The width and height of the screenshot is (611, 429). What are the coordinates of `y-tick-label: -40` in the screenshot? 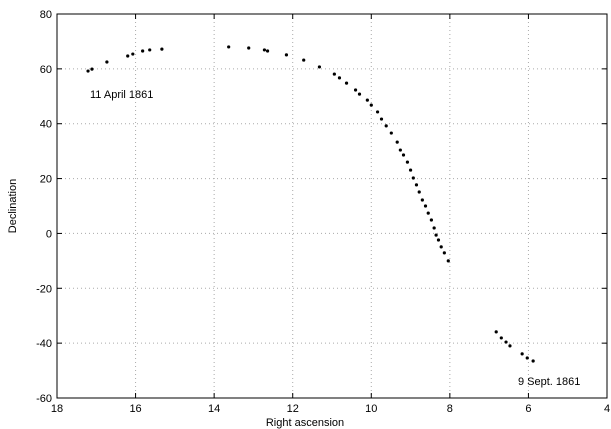 It's located at (44, 344).